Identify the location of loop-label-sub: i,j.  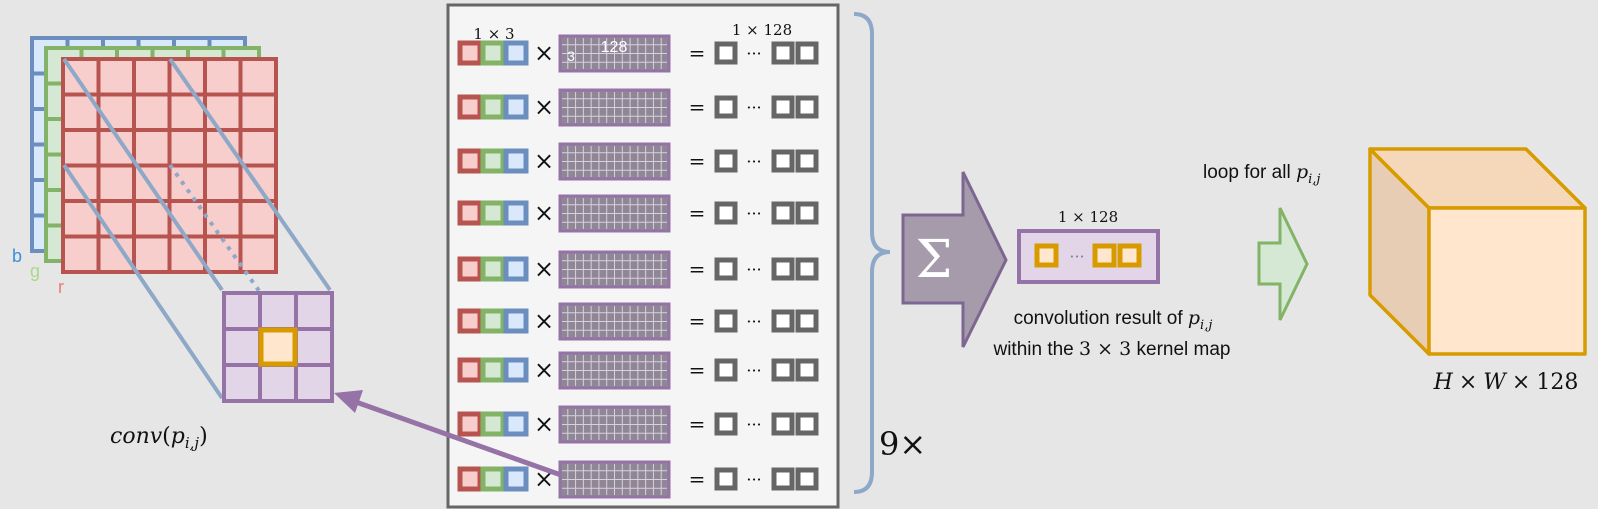
(1314, 179).